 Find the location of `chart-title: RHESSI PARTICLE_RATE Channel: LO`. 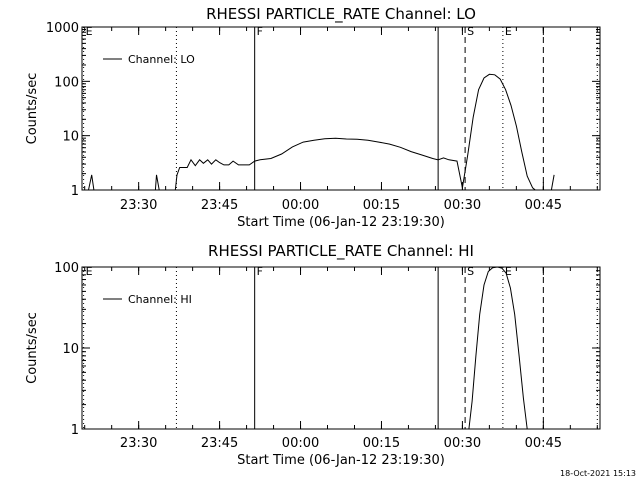

chart-title: RHESSI PARTICLE_RATE Channel: LO is located at coordinates (341, 14).